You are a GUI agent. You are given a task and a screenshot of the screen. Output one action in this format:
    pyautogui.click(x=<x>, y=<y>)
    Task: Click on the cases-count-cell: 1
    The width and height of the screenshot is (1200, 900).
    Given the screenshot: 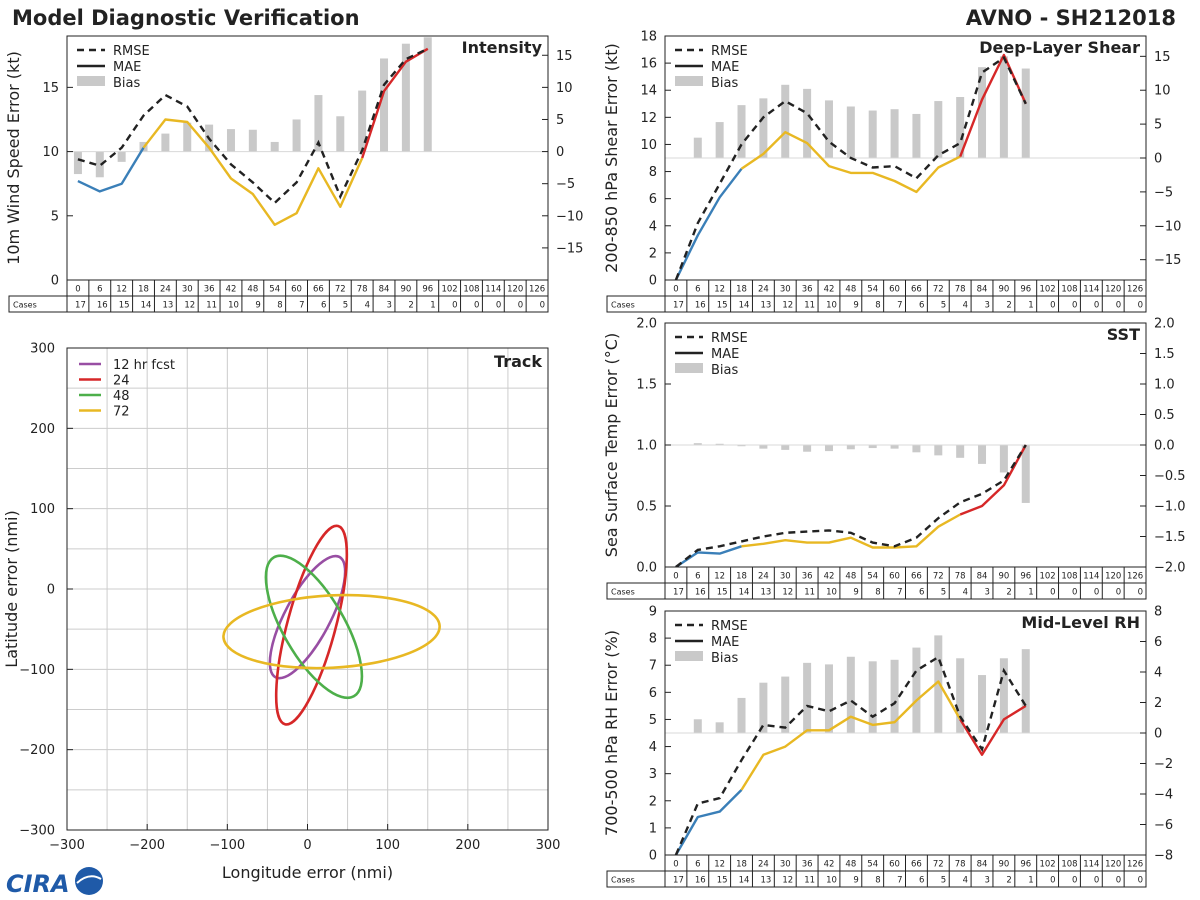 What is the action you would take?
    pyautogui.click(x=1030, y=881)
    